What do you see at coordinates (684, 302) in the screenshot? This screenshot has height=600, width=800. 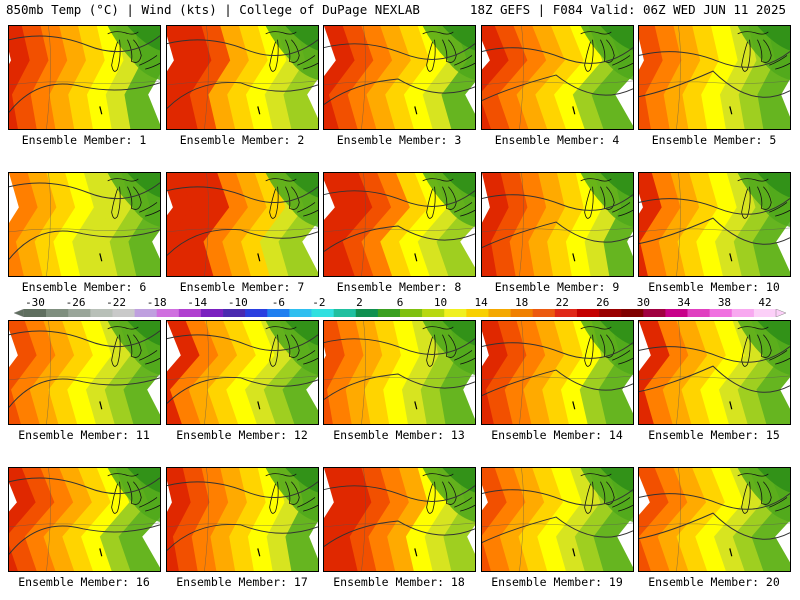 I see `colorbar-tick-label: 34` at bounding box center [684, 302].